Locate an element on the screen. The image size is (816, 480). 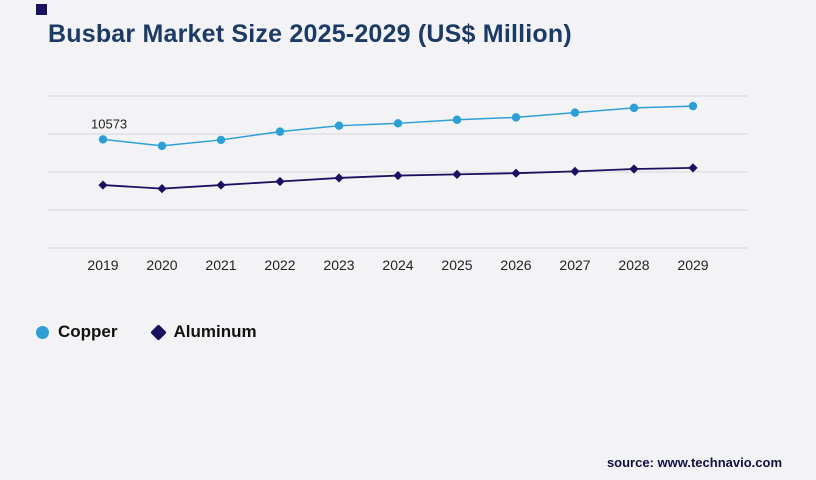
svg-text: 2021 is located at coordinates (220, 265).